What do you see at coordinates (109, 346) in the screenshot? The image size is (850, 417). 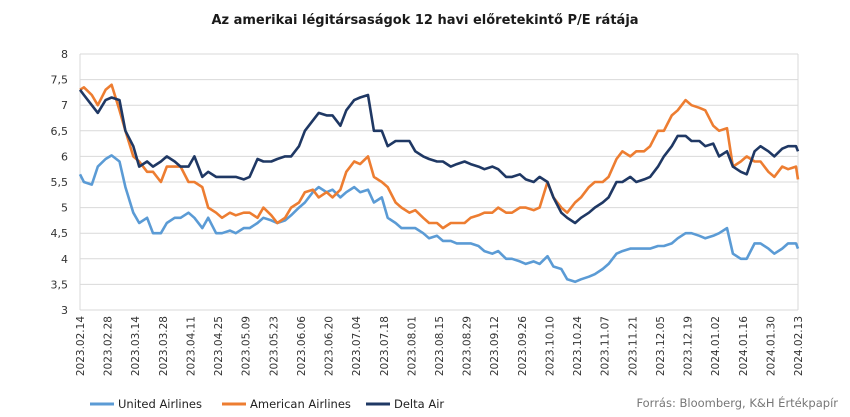 I see `x-tick-label: 2023.02.28` at bounding box center [109, 346].